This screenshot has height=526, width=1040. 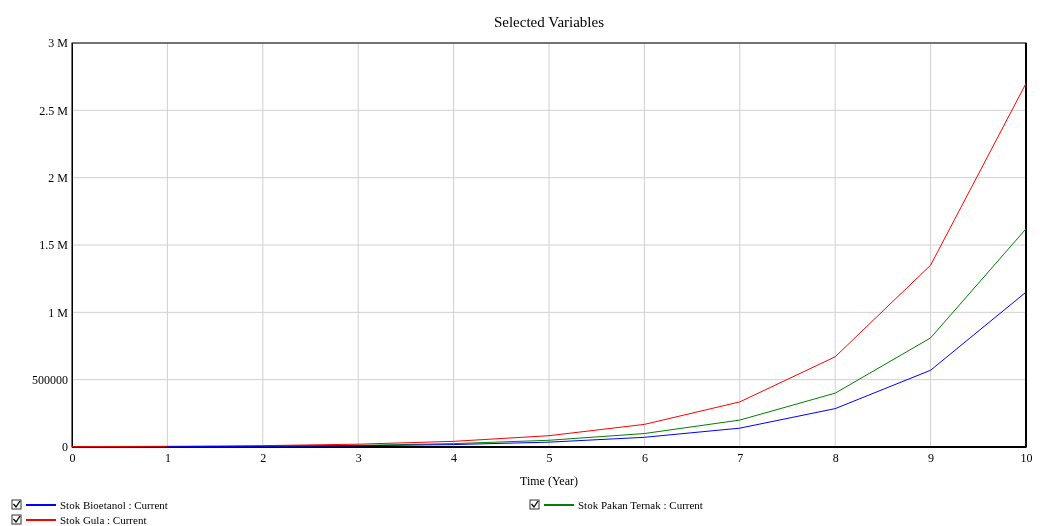 What do you see at coordinates (58, 312) in the screenshot?
I see `y-tick-label: 1 M` at bounding box center [58, 312].